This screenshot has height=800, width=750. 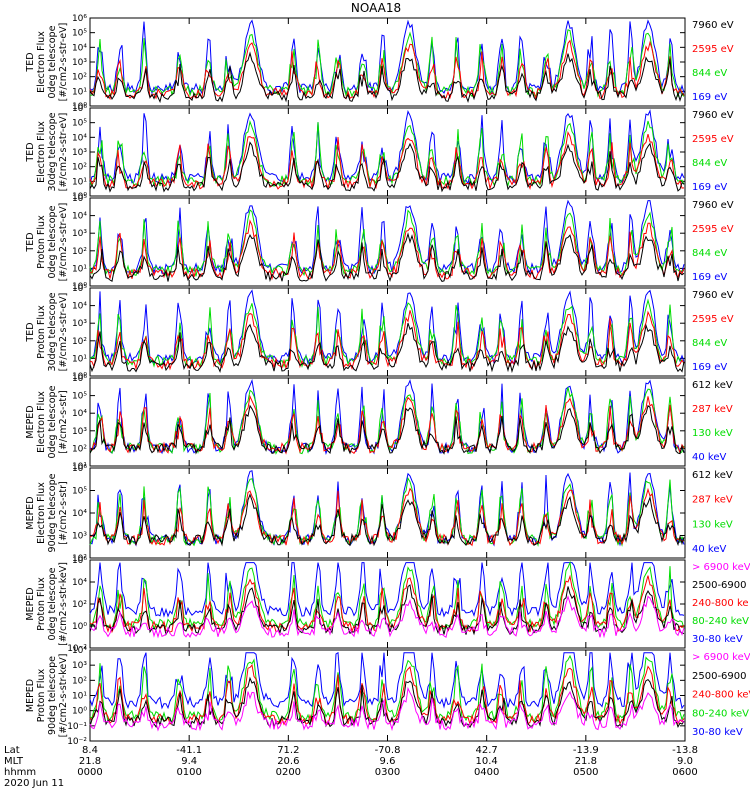 I want to click on x-axis-value: 9.6, so click(x=388, y=761).